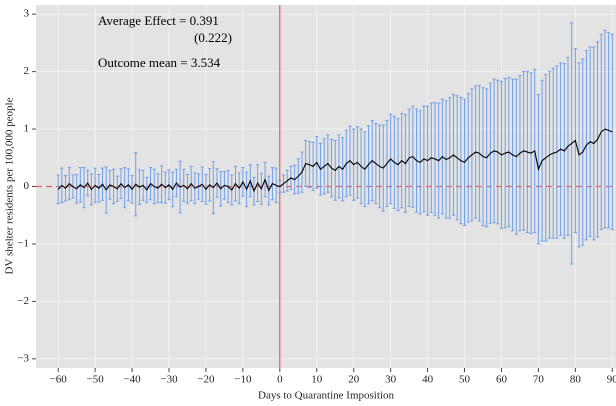 This screenshot has width=616, height=406. I want to click on y-axis-label: DV shelter residents per 100,000 people, so click(10, 185).